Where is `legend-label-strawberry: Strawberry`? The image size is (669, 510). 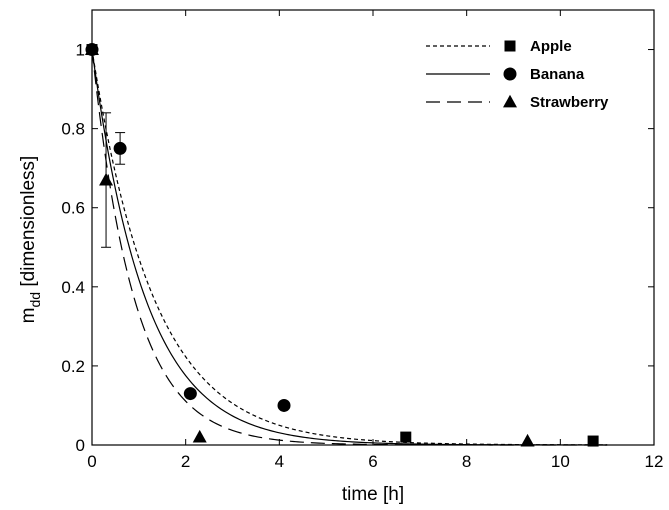
legend-label-strawberry: Strawberry is located at coordinates (569, 102).